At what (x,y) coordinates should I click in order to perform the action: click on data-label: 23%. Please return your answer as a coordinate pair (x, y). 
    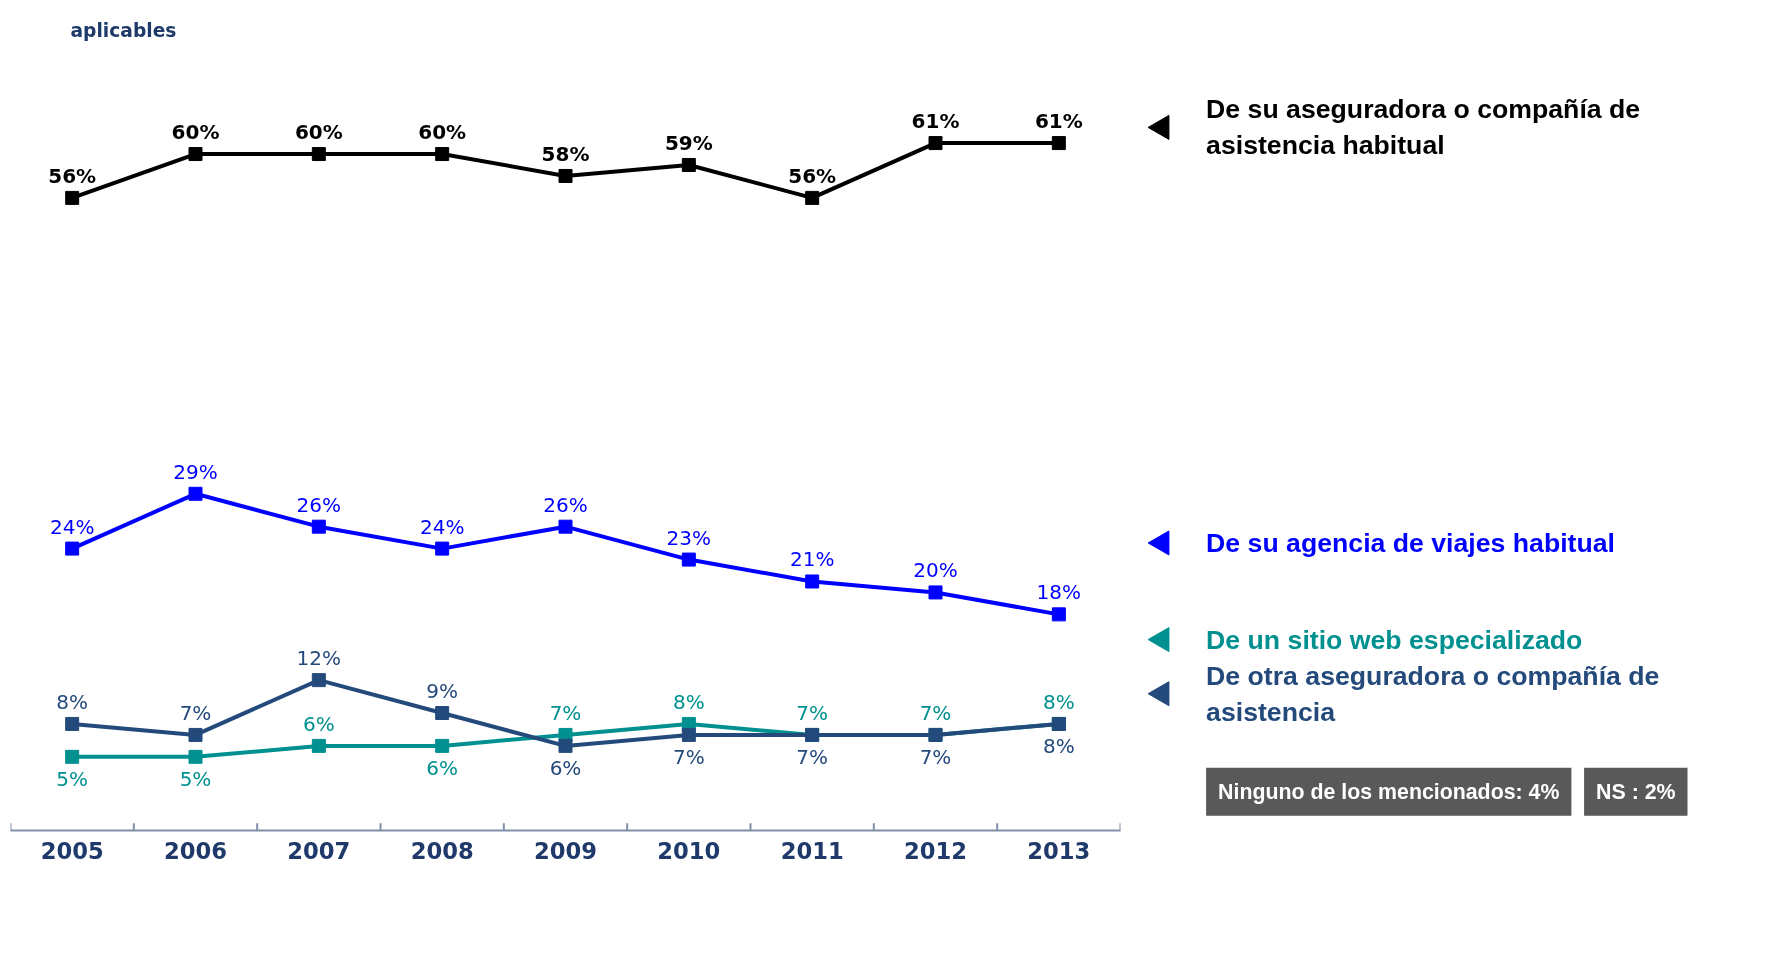
    Looking at the image, I should click on (689, 537).